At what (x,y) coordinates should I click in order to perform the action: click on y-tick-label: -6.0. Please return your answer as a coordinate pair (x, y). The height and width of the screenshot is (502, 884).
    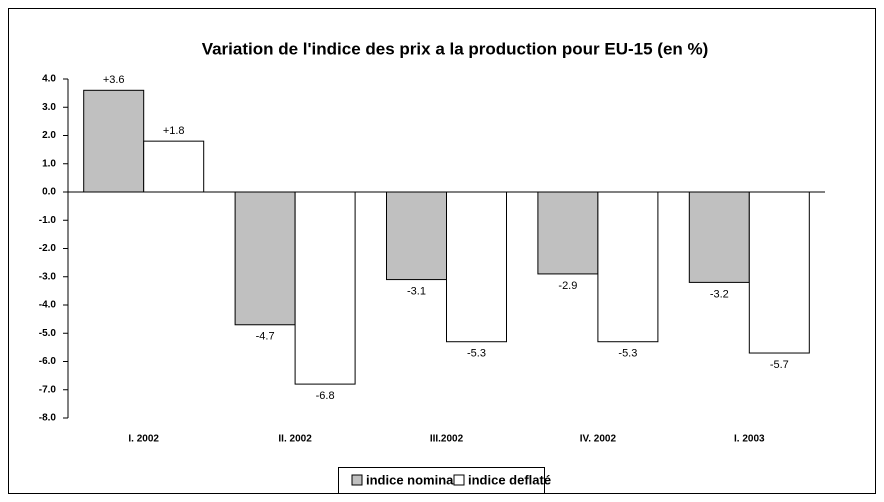
    Looking at the image, I should click on (48, 361).